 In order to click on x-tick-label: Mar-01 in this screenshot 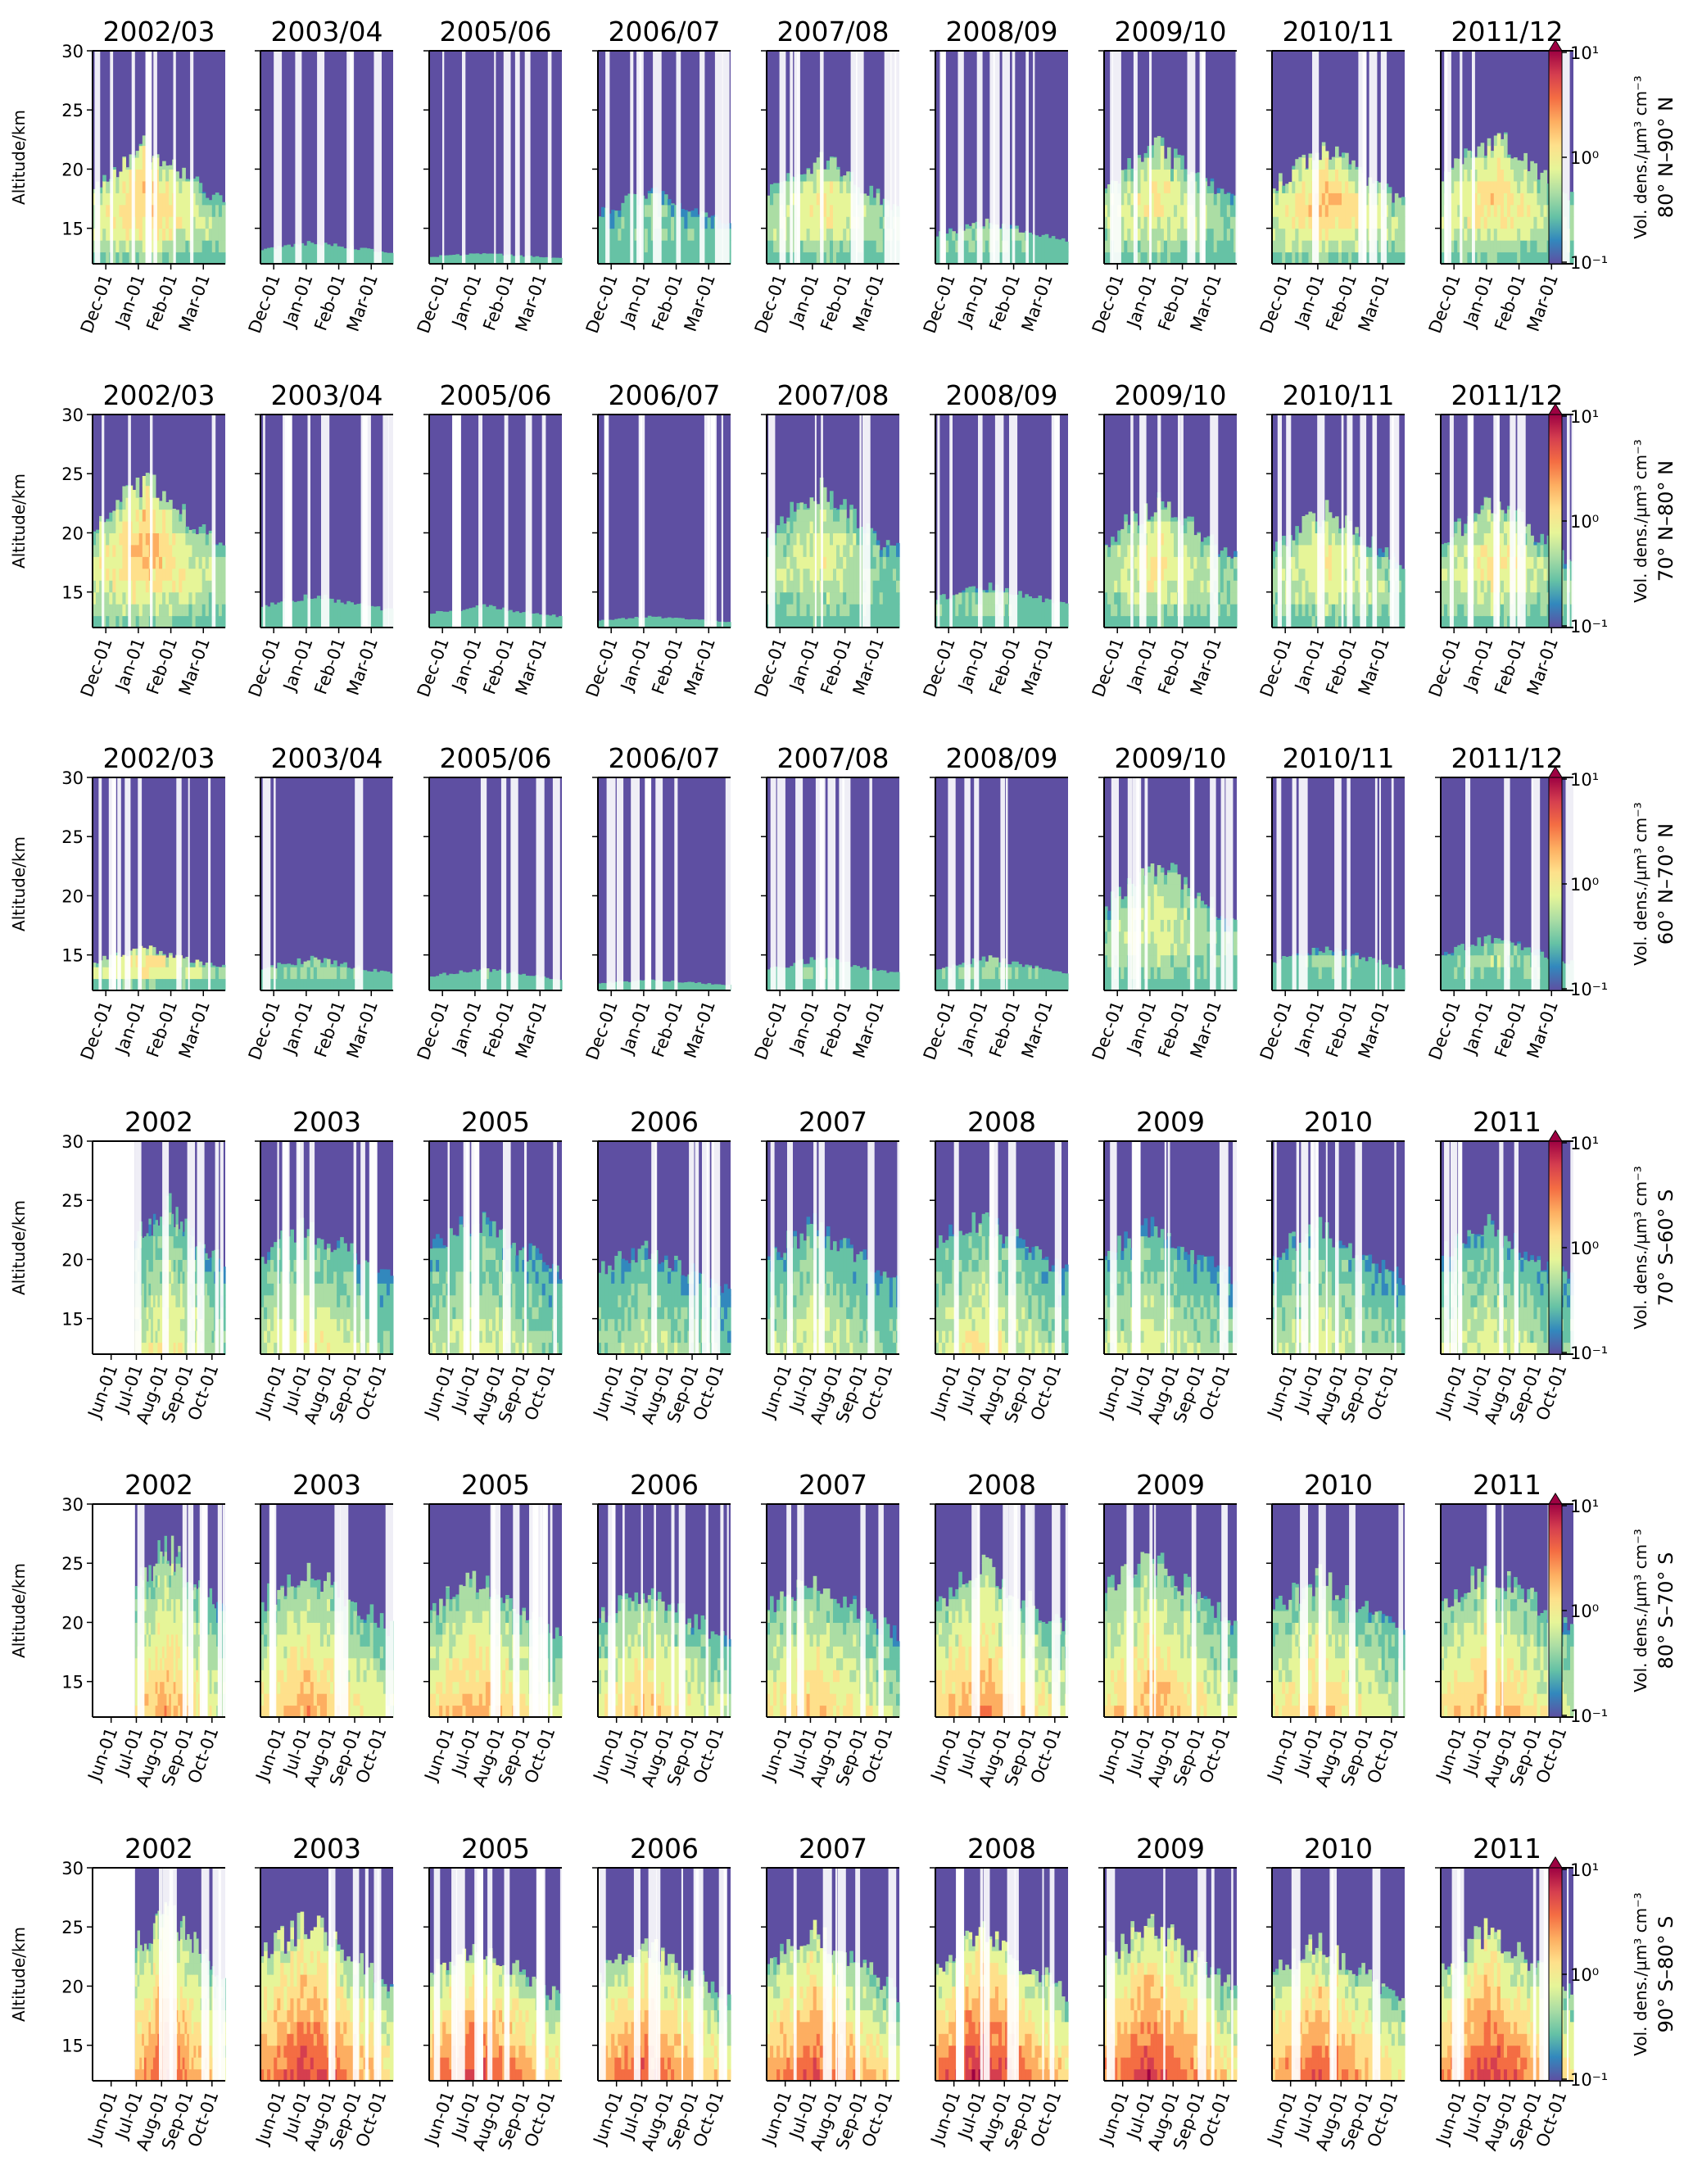, I will do `click(362, 303)`.